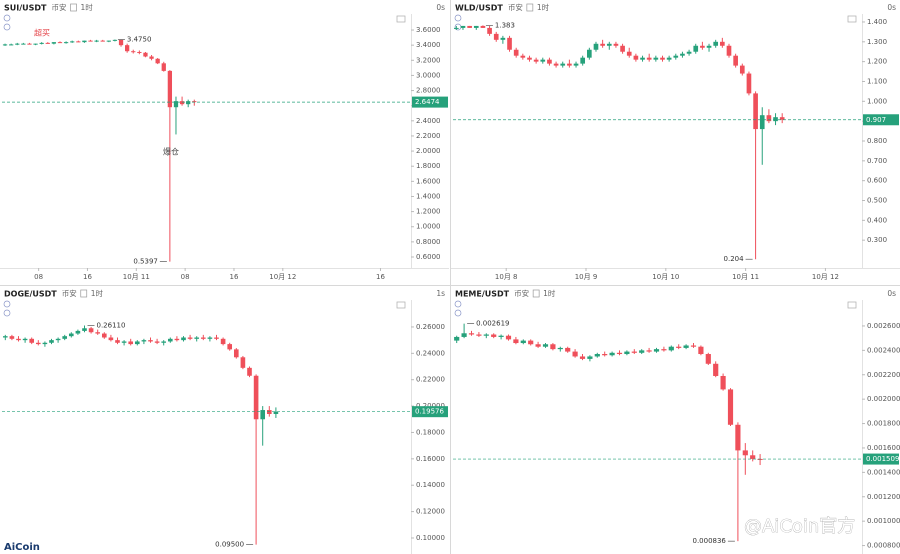 This screenshot has width=900, height=554. I want to click on y-tick-label: 1.100, so click(877, 81).